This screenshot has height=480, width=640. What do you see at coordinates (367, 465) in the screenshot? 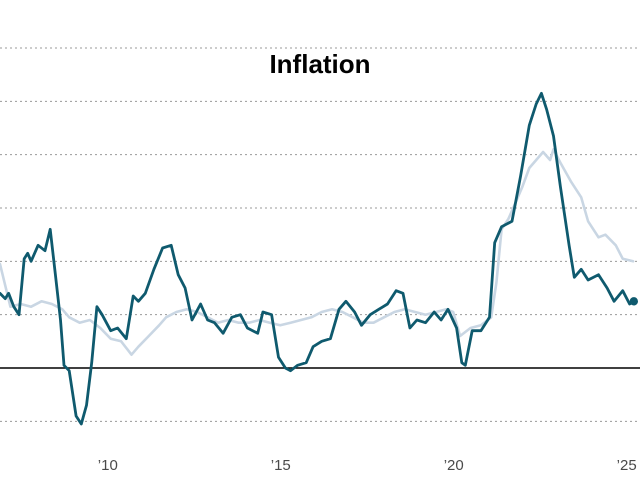
I see `x-axis-ticks: ’10 ’15 ’20 ’25` at bounding box center [367, 465].